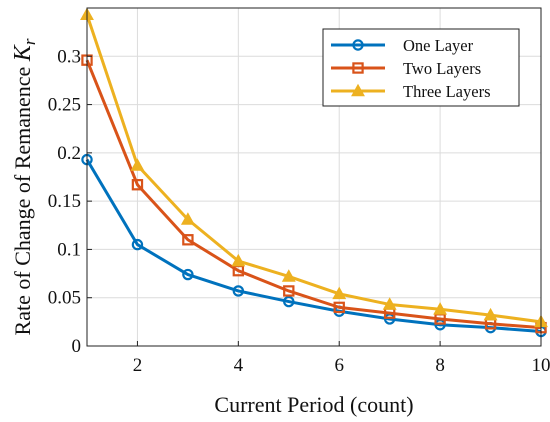  I want to click on y-axis-label-subscript: r, so click(29, 41).